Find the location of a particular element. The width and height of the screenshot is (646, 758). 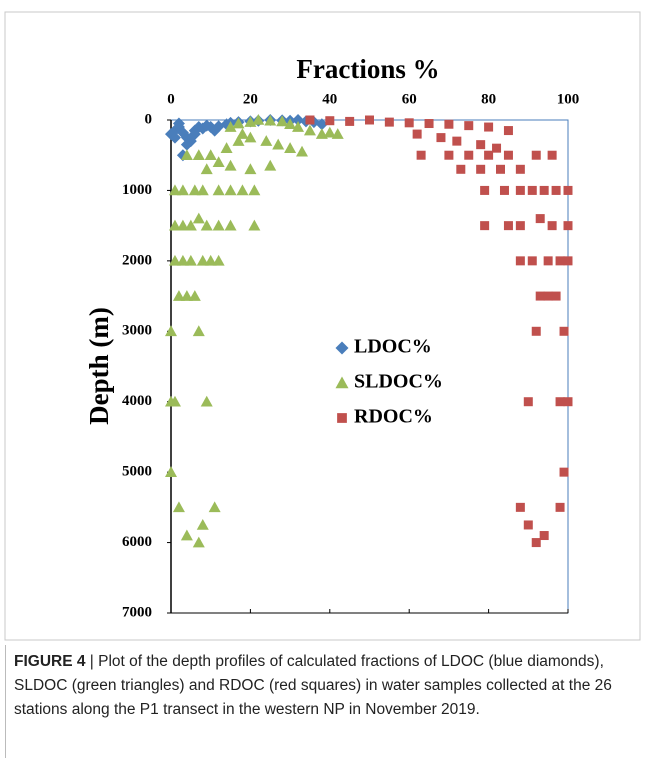

y-tick-label: 1000 is located at coordinates (137, 190).